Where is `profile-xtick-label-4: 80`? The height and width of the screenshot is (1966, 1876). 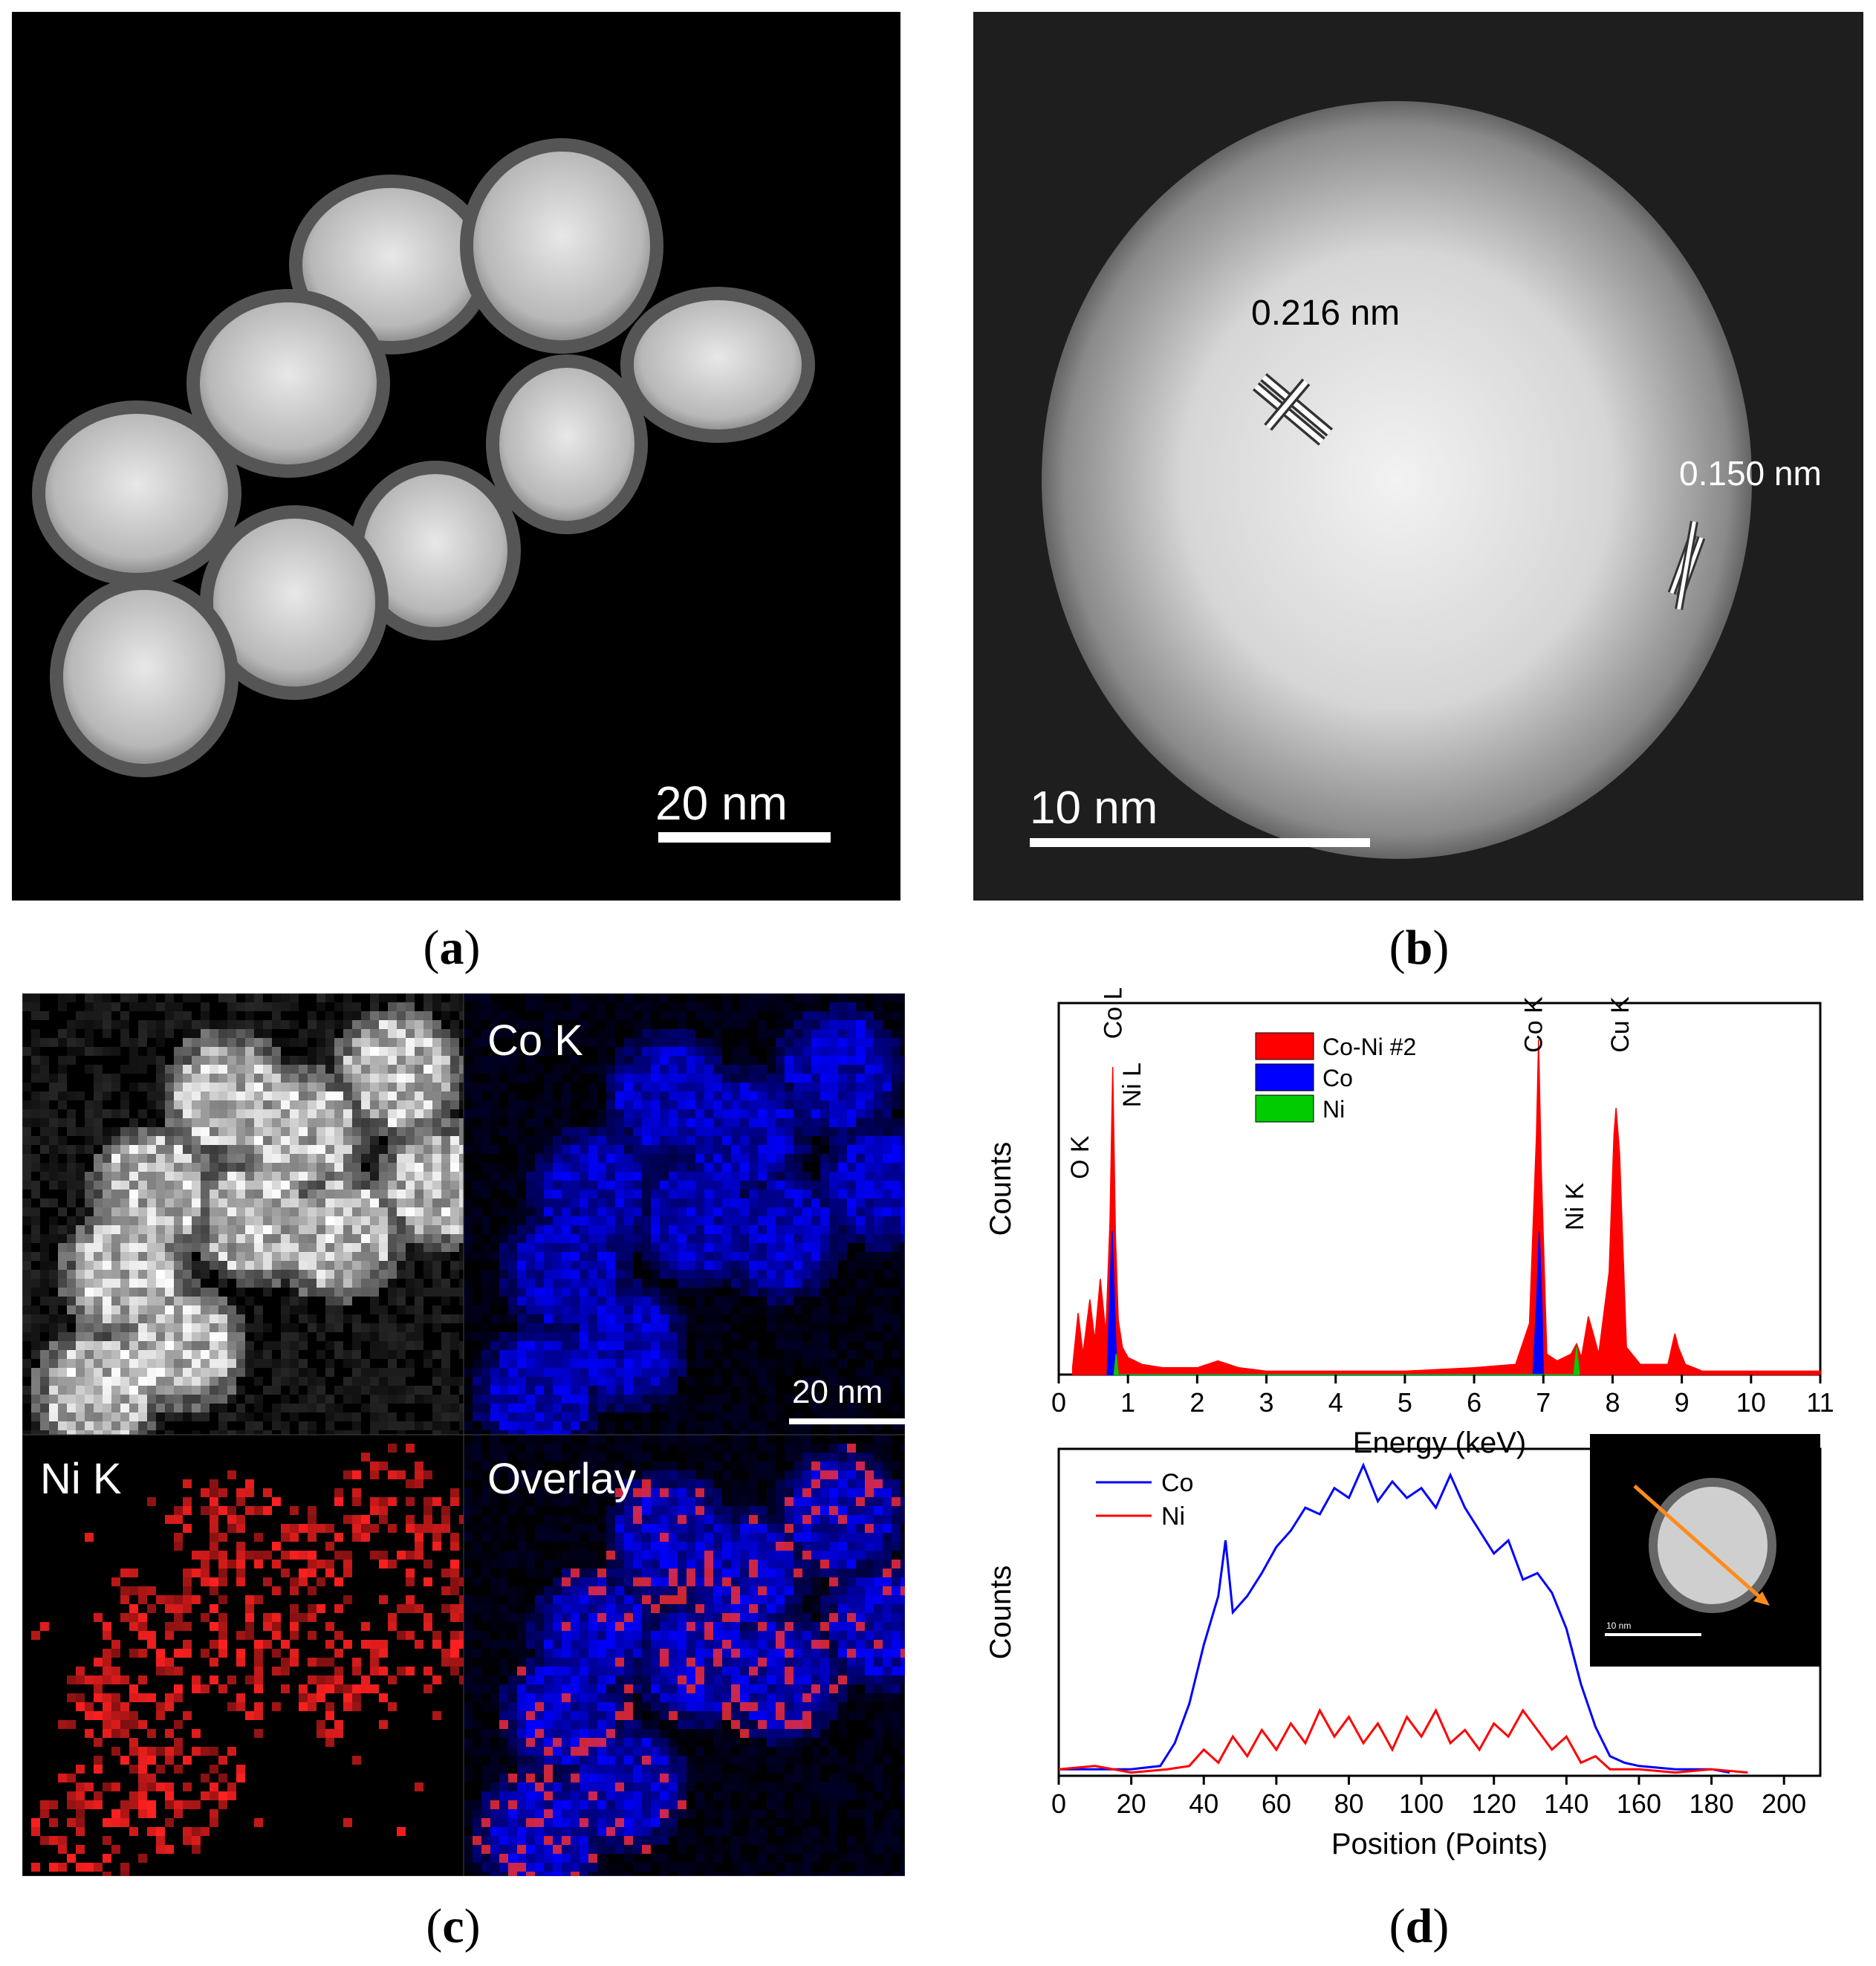 profile-xtick-label-4: 80 is located at coordinates (1348, 1803).